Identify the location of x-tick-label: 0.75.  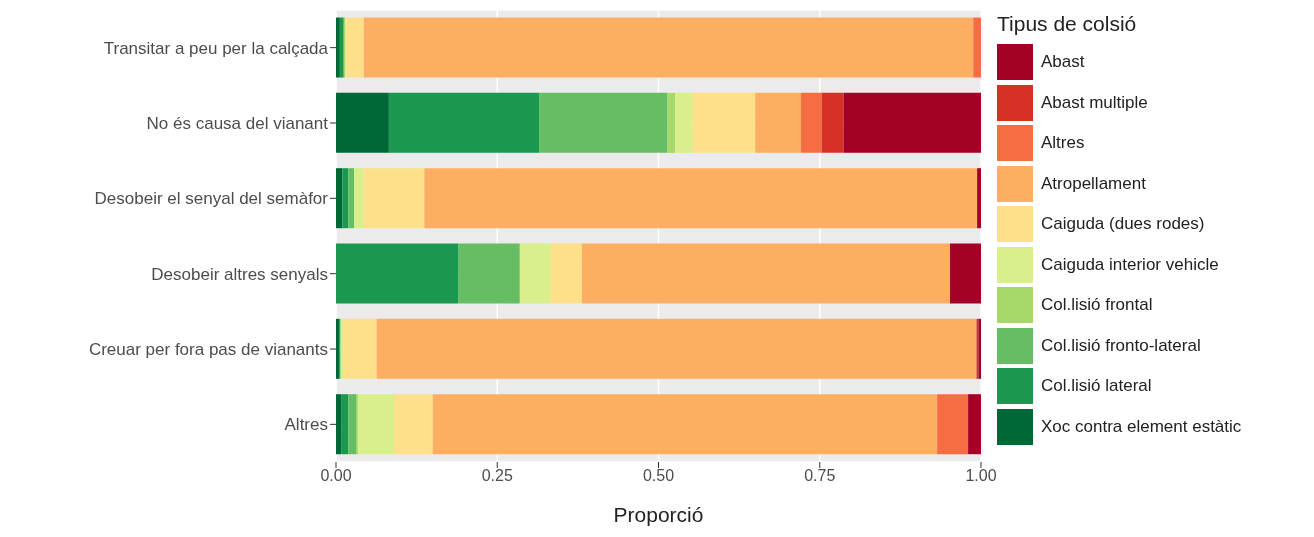
(820, 476).